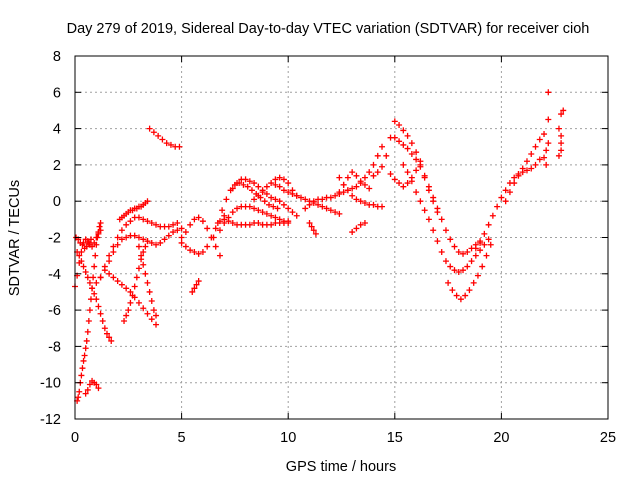 This screenshot has height=480, width=640. What do you see at coordinates (57, 202) in the screenshot?
I see `y-tick-label: 0` at bounding box center [57, 202].